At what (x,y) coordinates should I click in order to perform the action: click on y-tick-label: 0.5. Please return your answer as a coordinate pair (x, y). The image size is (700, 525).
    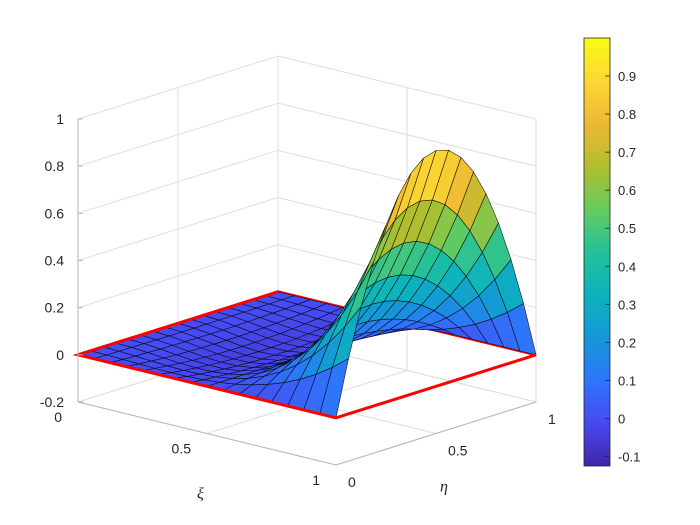
    Looking at the image, I should click on (458, 451).